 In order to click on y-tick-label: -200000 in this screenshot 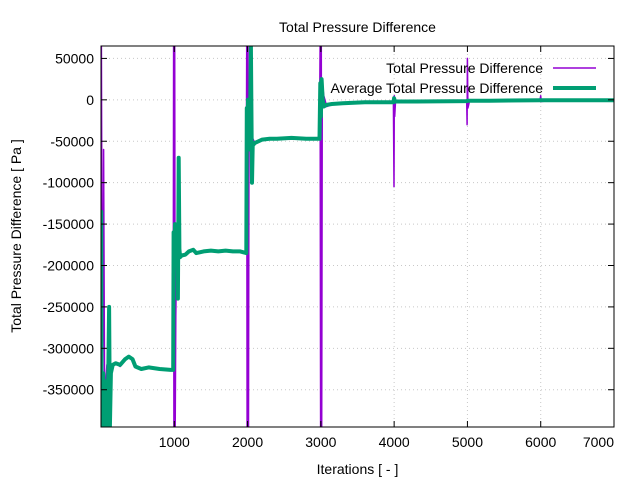, I will do `click(69, 265)`.